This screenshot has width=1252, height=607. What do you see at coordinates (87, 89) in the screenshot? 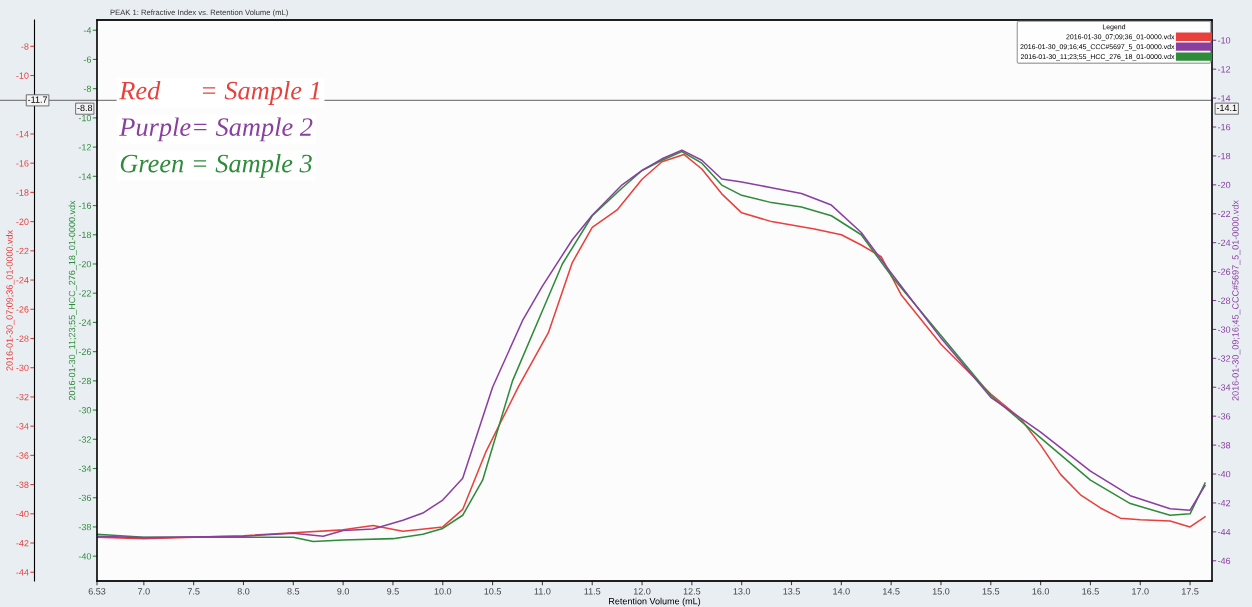
I see `y3-tick-label: -8` at bounding box center [87, 89].